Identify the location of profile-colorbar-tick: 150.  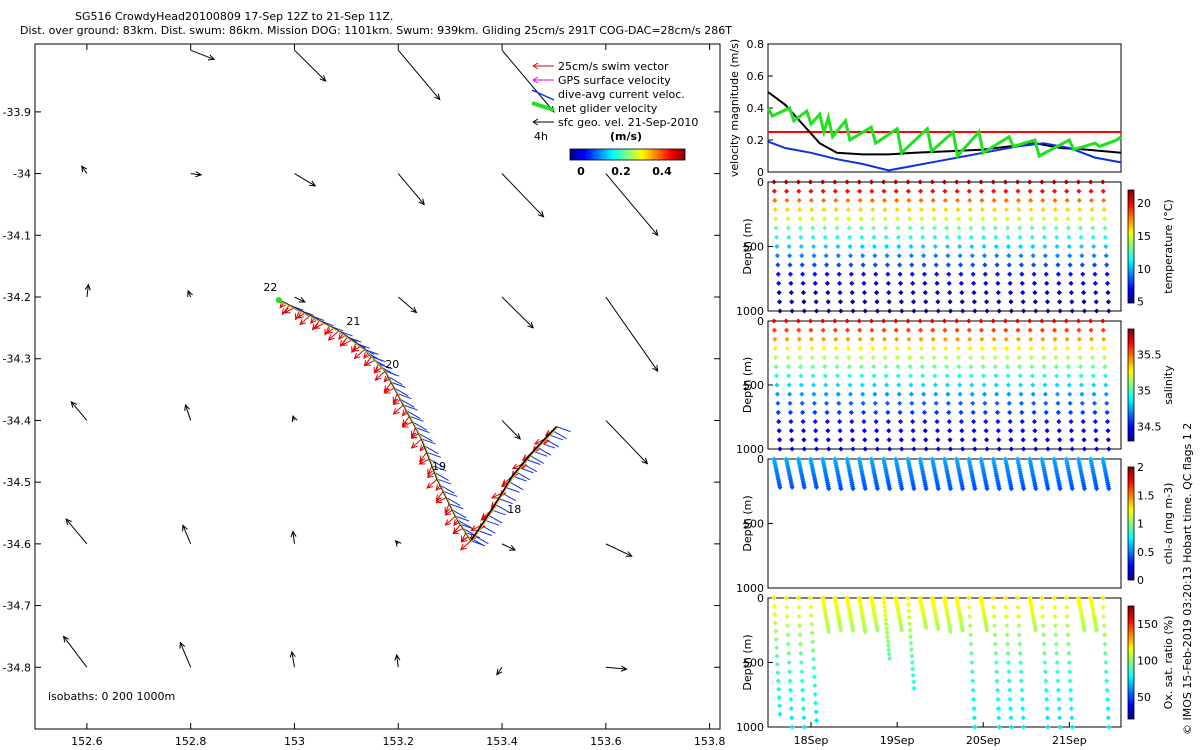
(1147, 624).